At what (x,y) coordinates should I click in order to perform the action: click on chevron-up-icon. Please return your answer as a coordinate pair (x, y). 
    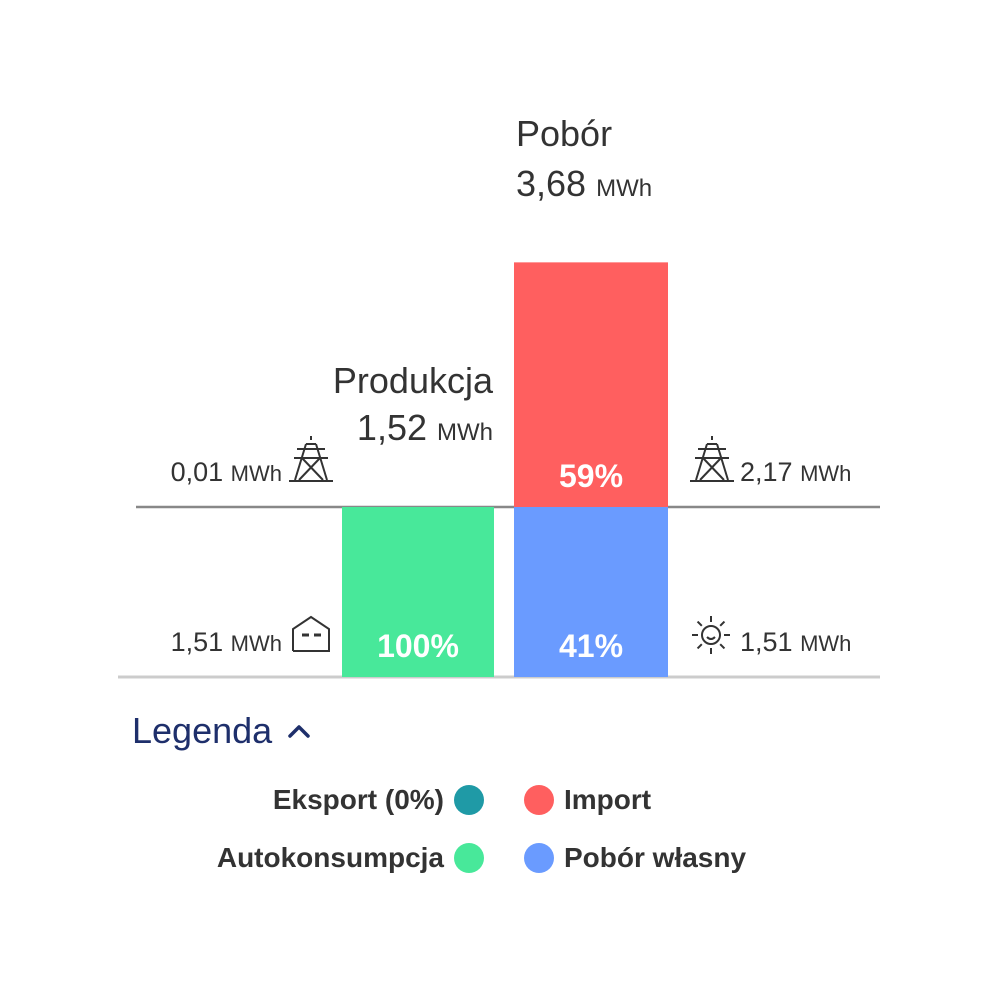
    Looking at the image, I should click on (299, 731).